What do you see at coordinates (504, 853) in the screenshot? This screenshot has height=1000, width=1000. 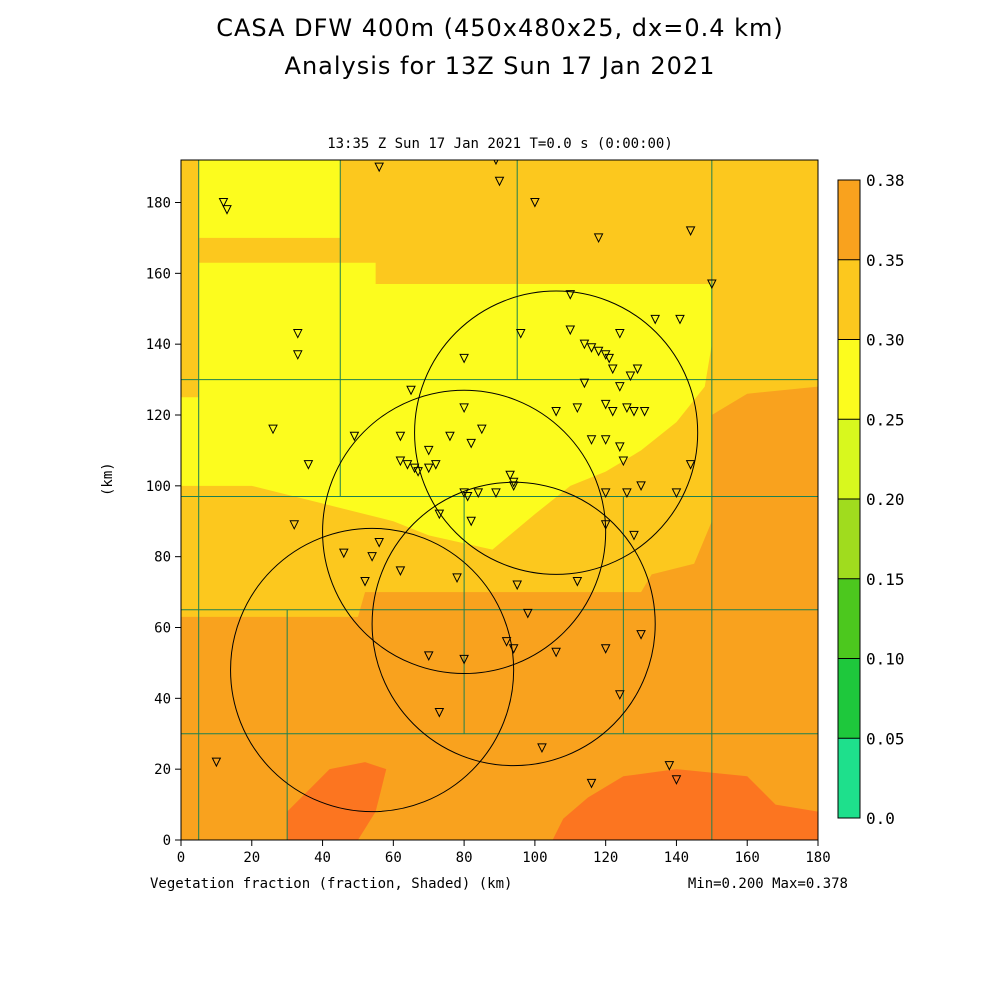 I see `x-axis: 0 20 40 60 80 100 120 140 160 180` at bounding box center [504, 853].